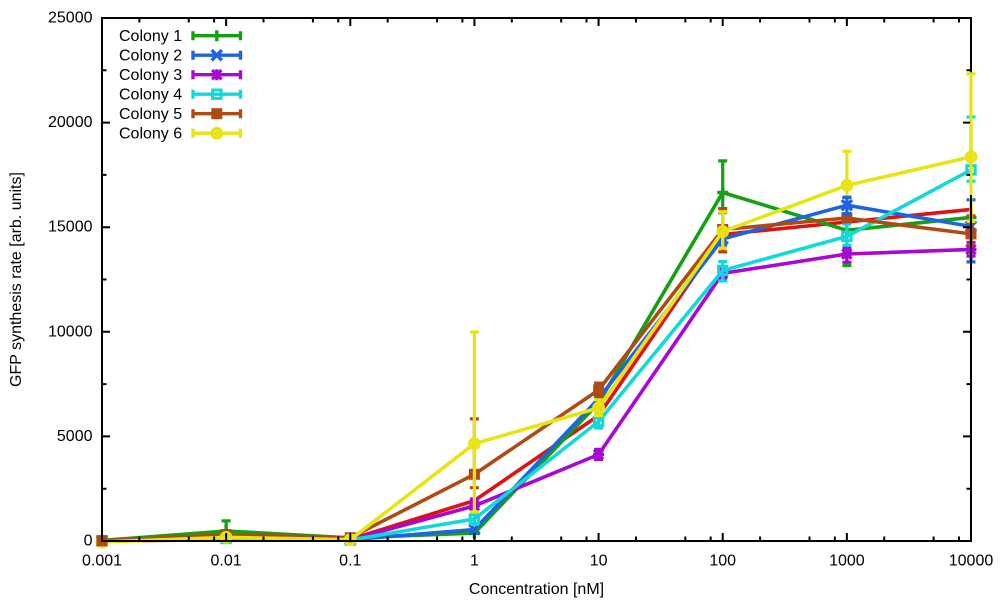 The width and height of the screenshot is (1000, 604). I want to click on svg-text: 1, so click(474, 561).